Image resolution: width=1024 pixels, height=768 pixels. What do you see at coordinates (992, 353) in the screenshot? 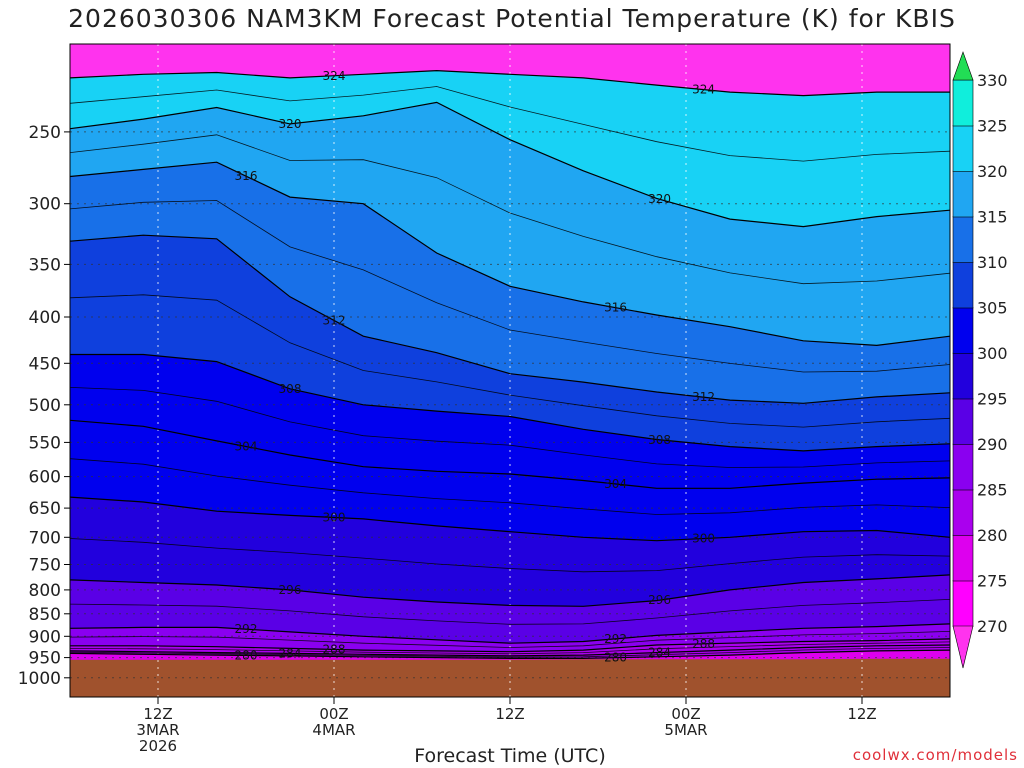
I see `colorbar-label-300: 300` at bounding box center [992, 353].